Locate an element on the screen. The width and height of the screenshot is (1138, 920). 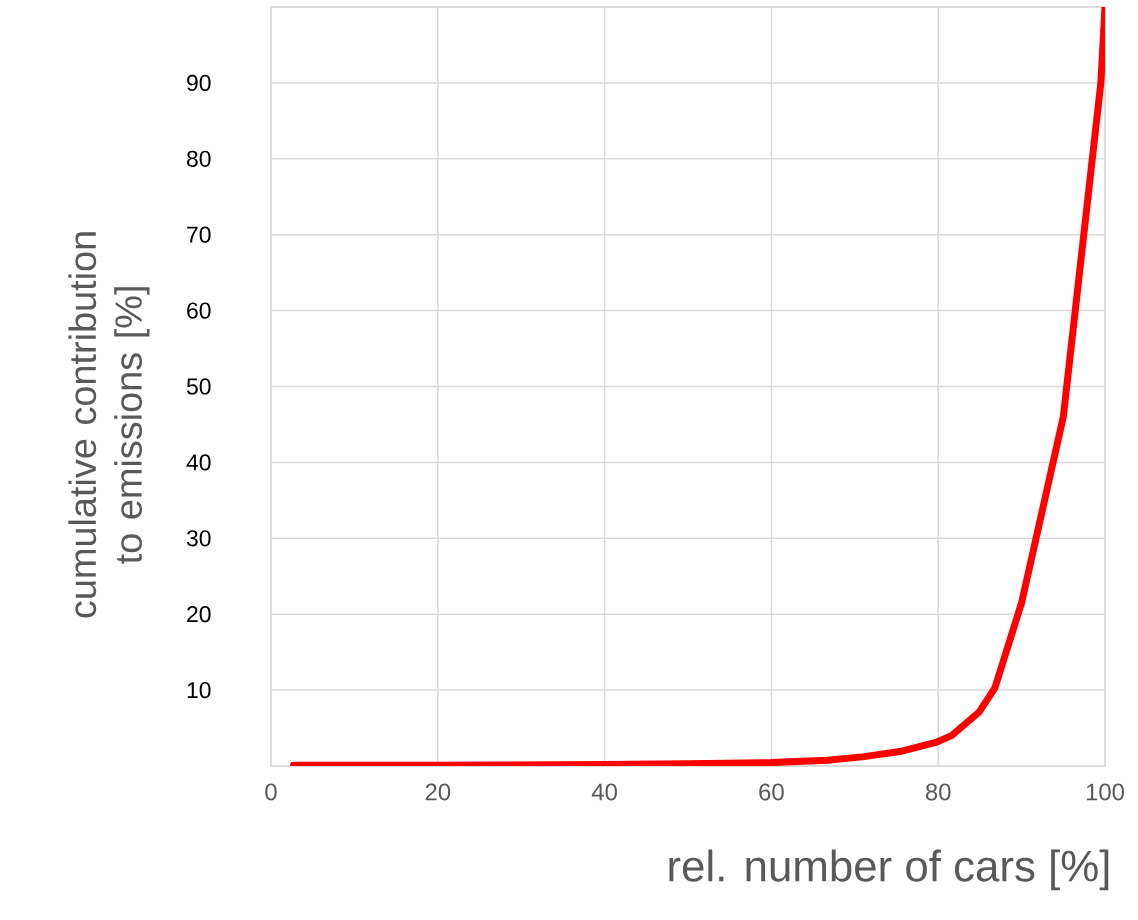
x-tick-label: 100 is located at coordinates (1105, 792).